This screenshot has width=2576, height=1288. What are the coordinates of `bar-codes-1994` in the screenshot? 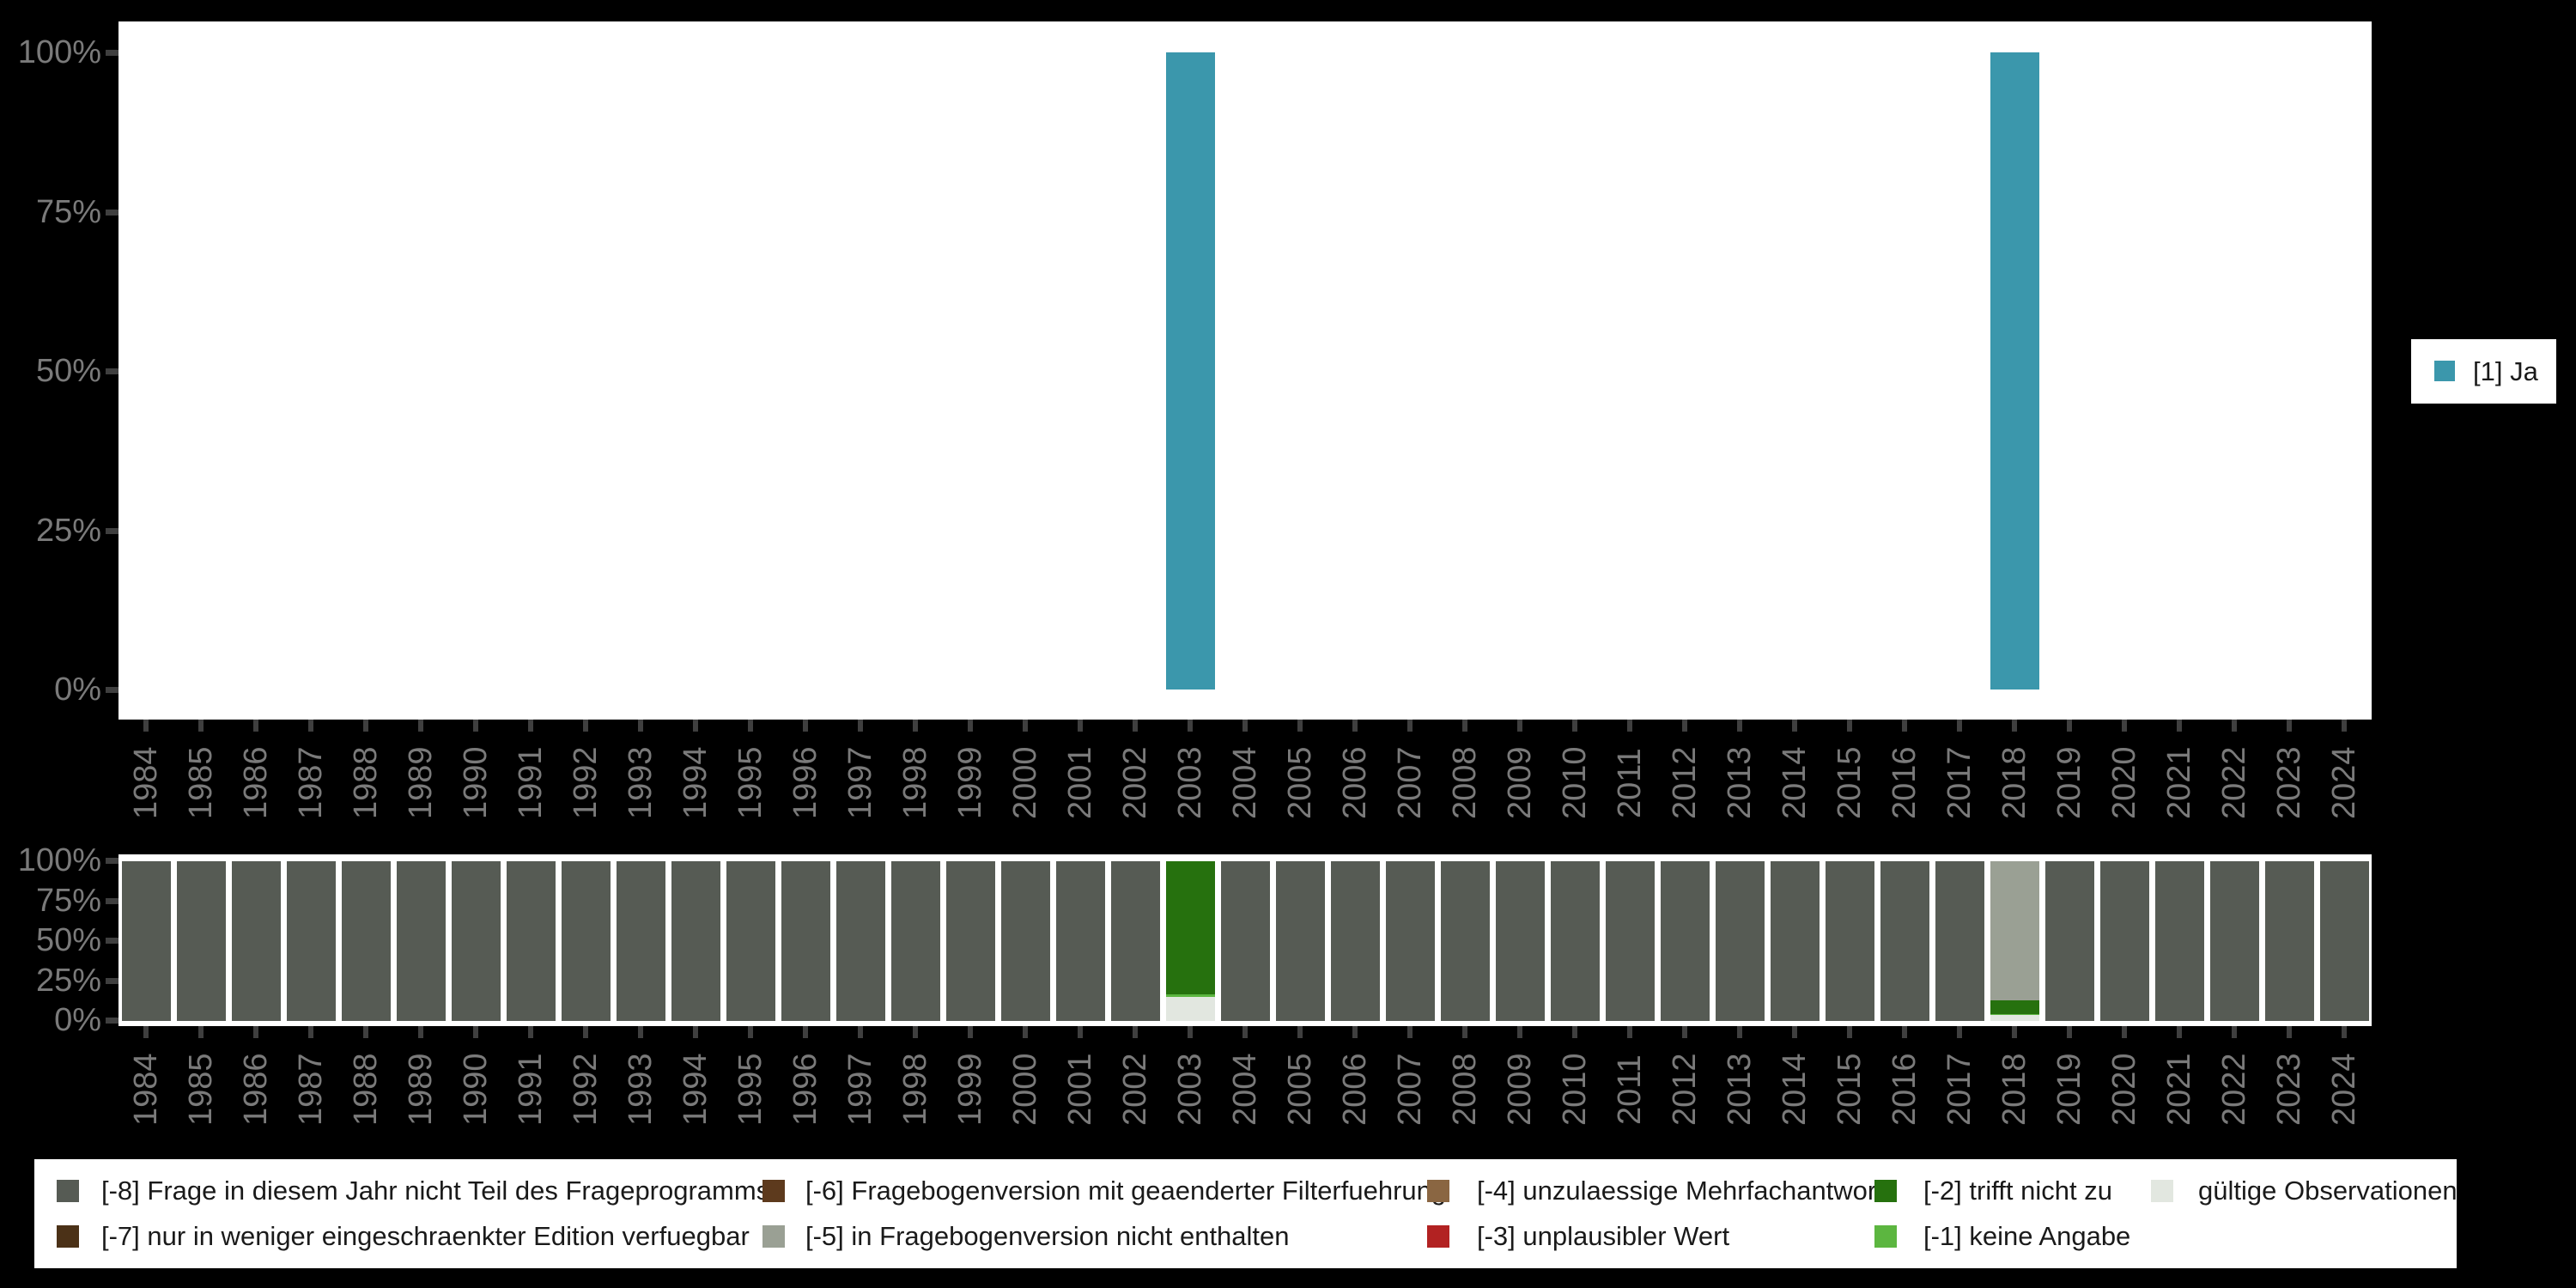 It's located at (695, 941).